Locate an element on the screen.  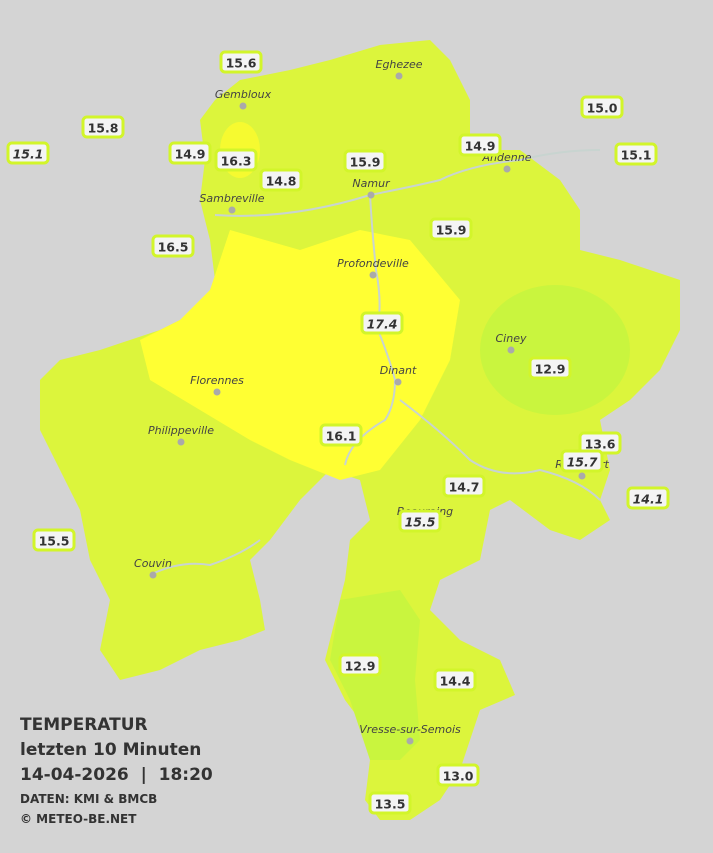
station: 15.6 is located at coordinates (241, 62).